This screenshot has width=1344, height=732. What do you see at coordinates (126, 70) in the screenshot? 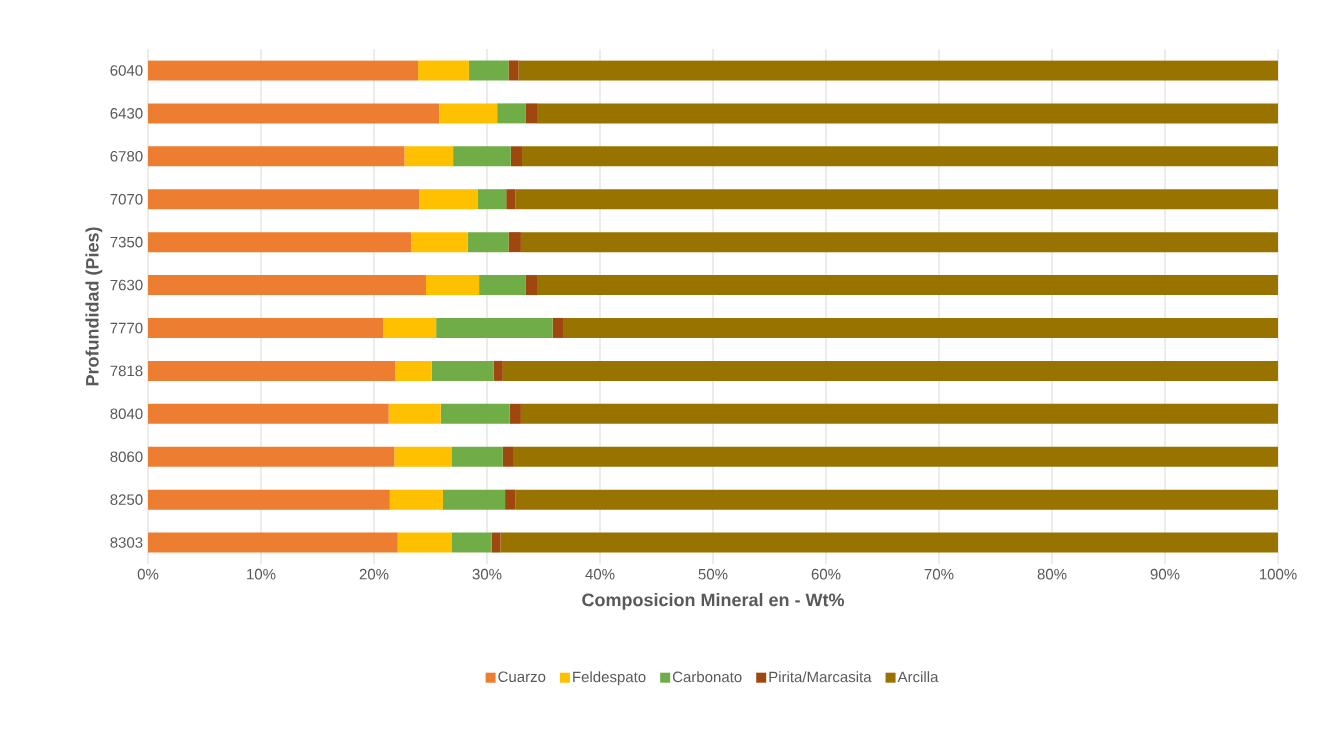
I see `y-tick-label: 6040` at bounding box center [126, 70].